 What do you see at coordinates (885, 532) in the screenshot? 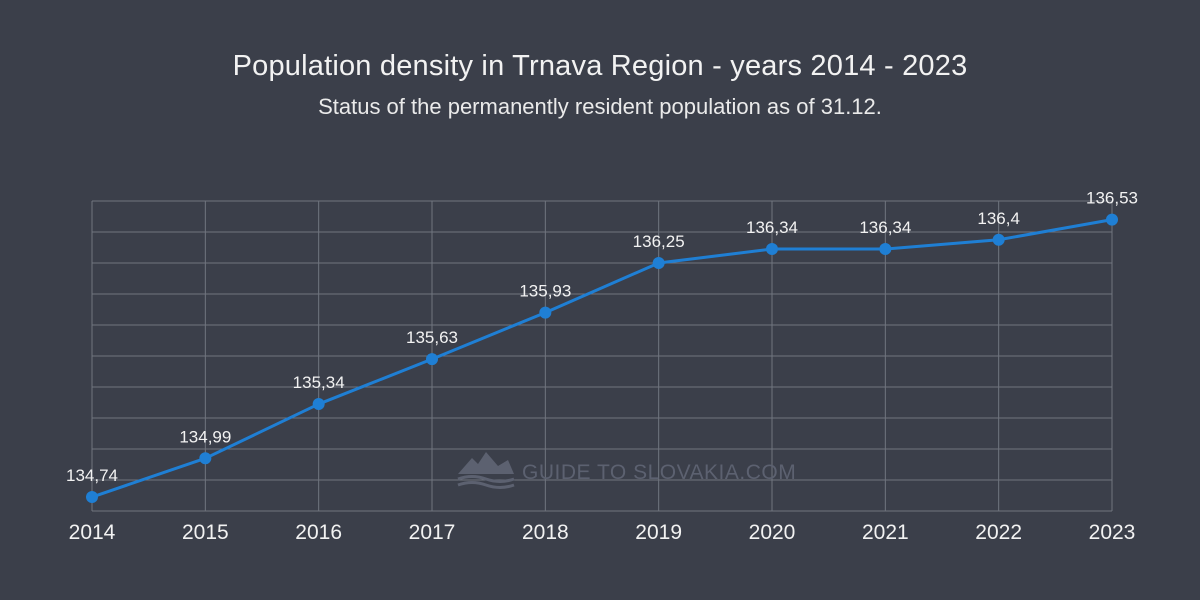
I see `x-tick-label-2021: 2021` at bounding box center [885, 532].